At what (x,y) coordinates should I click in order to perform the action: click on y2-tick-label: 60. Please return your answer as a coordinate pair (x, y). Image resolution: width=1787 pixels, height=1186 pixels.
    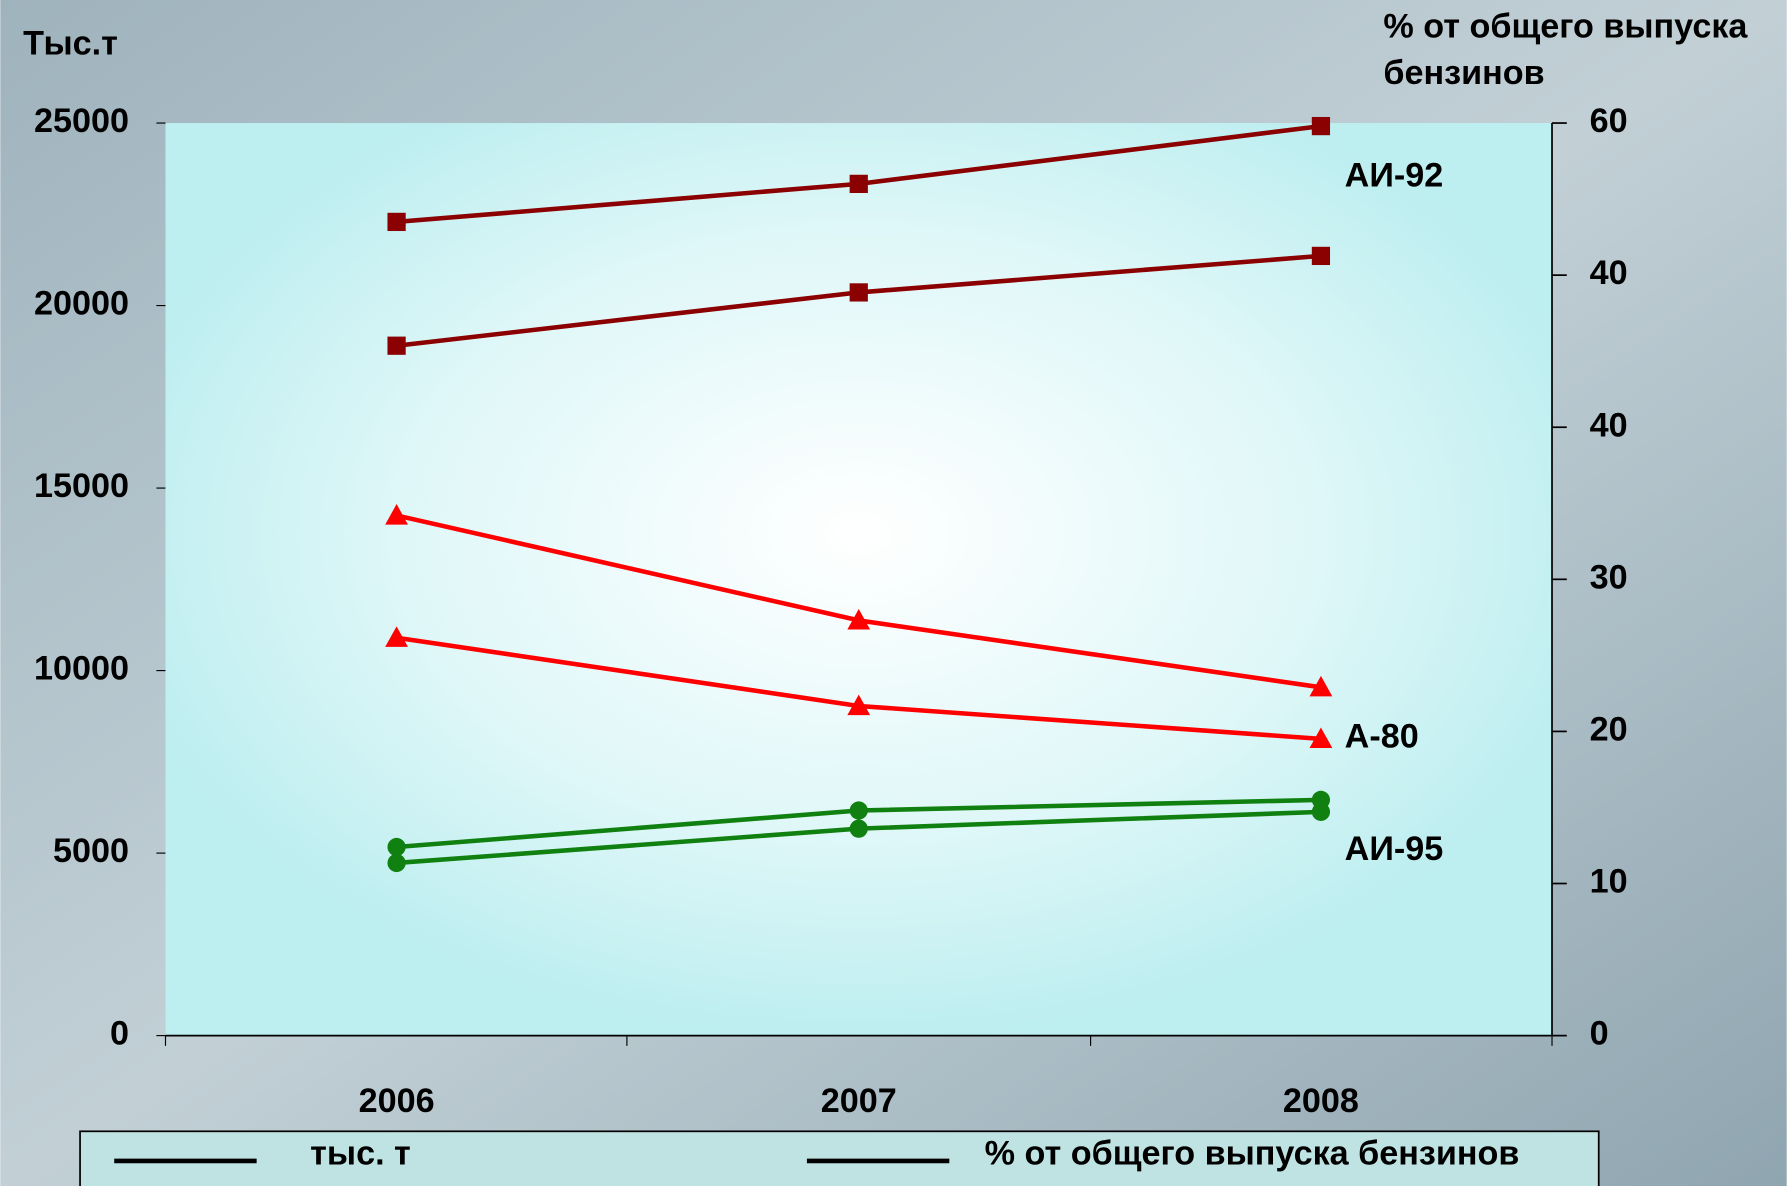
    Looking at the image, I should click on (1609, 121).